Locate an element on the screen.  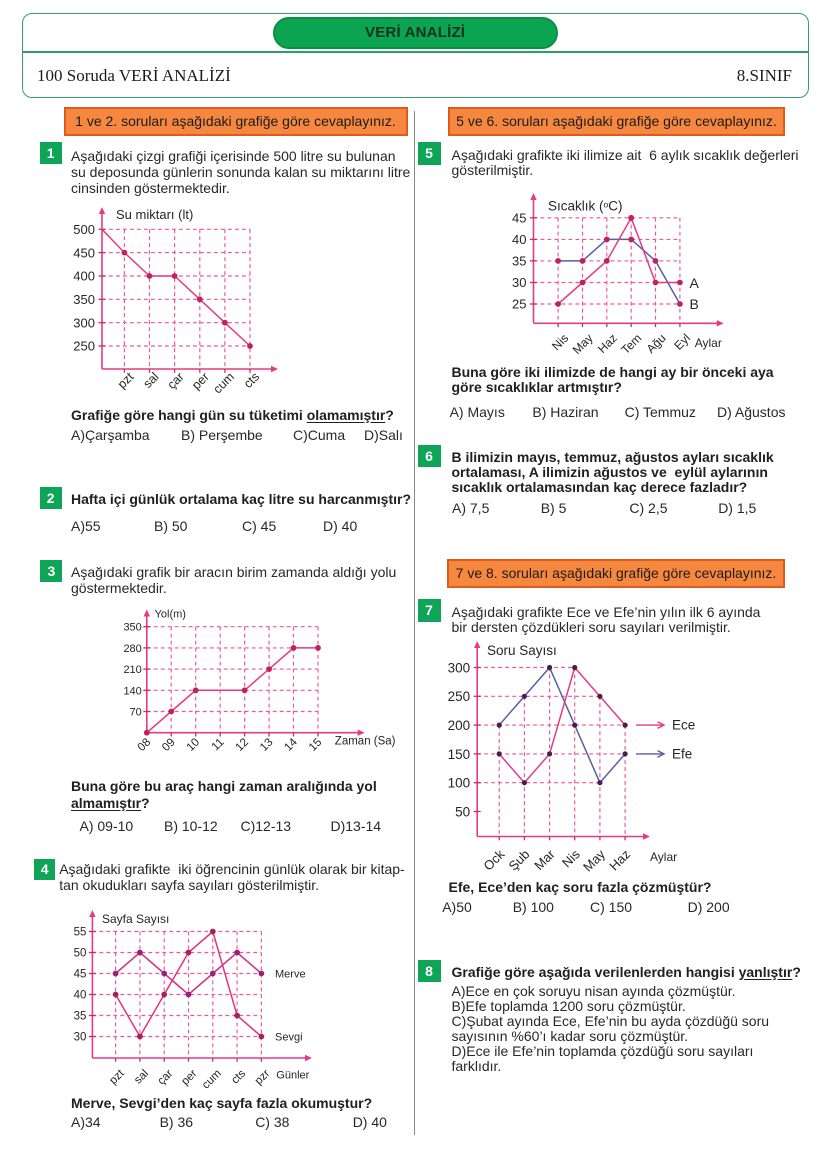
svg-text: 140 is located at coordinates (132, 691).